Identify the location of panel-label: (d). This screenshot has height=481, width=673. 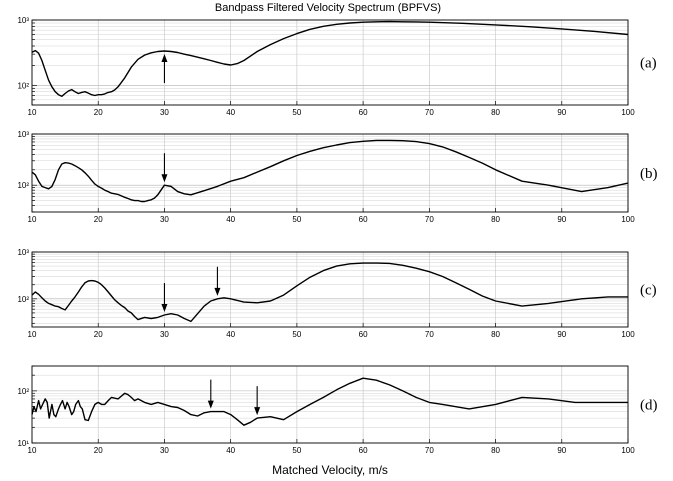
(649, 406).